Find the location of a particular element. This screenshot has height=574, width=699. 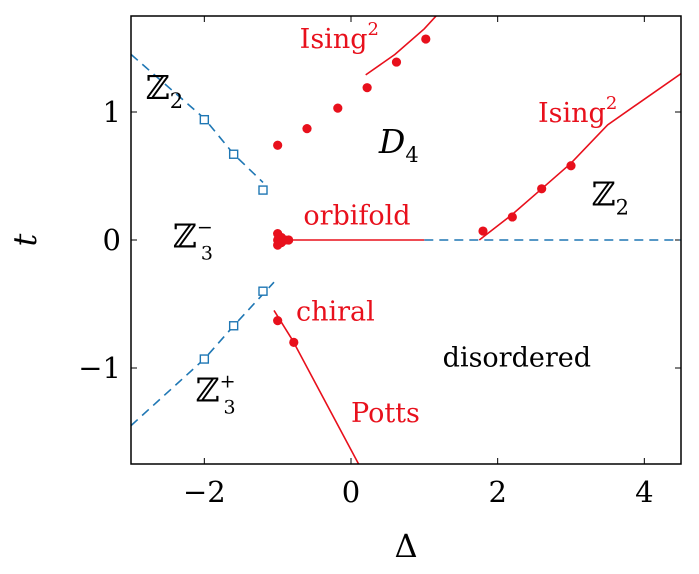

y-axis-label: t is located at coordinates (25, 239).